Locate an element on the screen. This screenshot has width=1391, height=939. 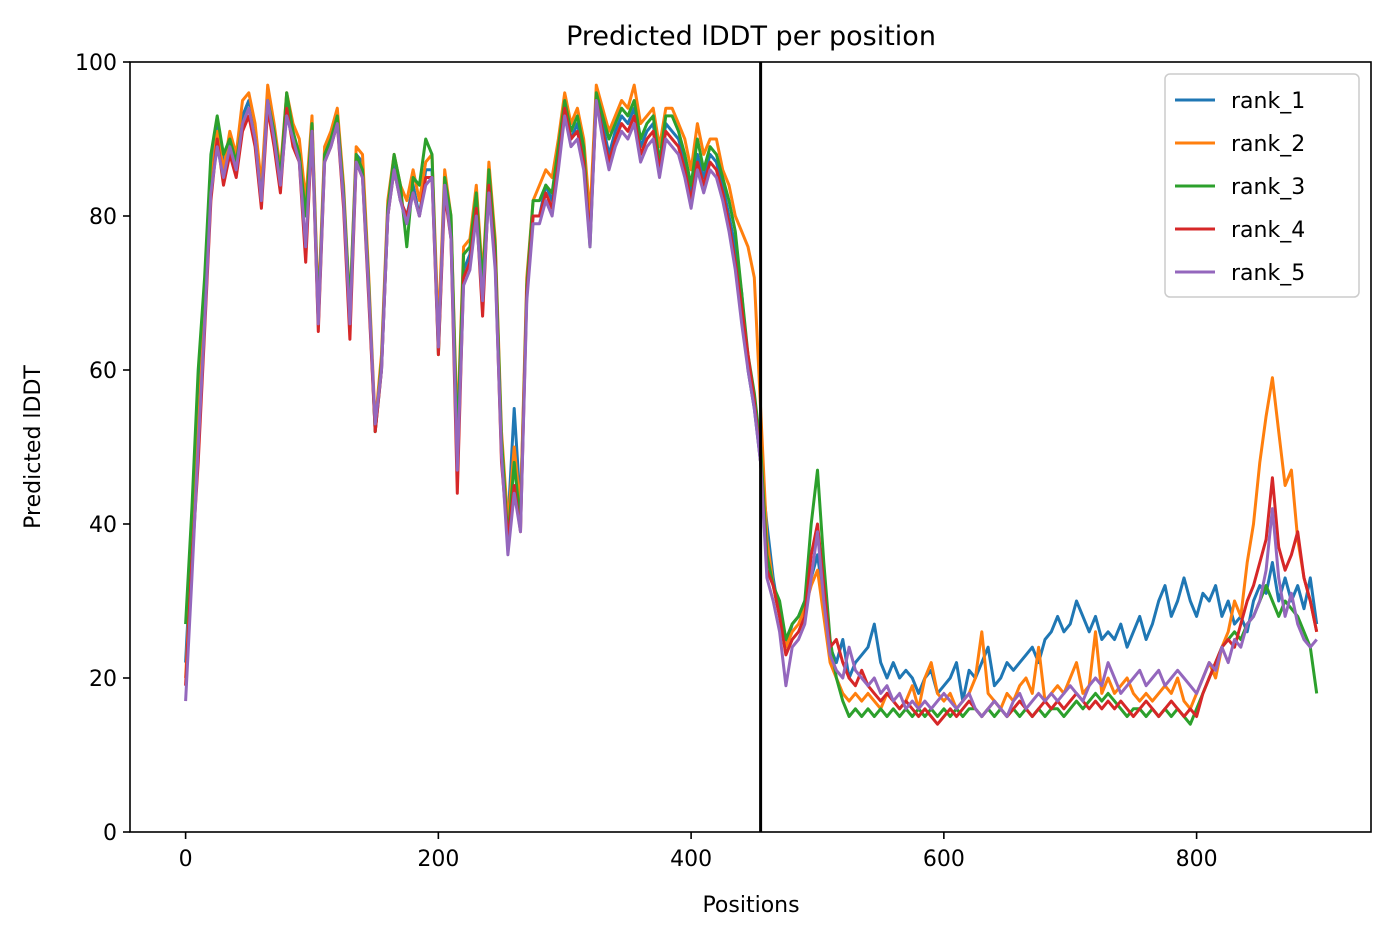
legend: rank_1 rank_2 rank_3 rank_4 rank_5 is located at coordinates (1262, 185).